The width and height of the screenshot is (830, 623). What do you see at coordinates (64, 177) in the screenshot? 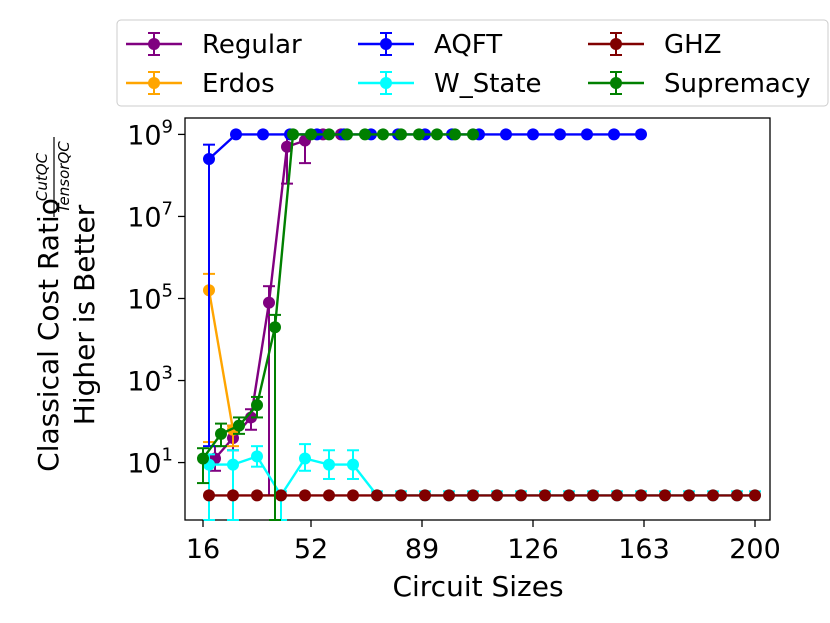
I see `y-axis-fraction-denominator: TensorQC` at bounding box center [64, 177].